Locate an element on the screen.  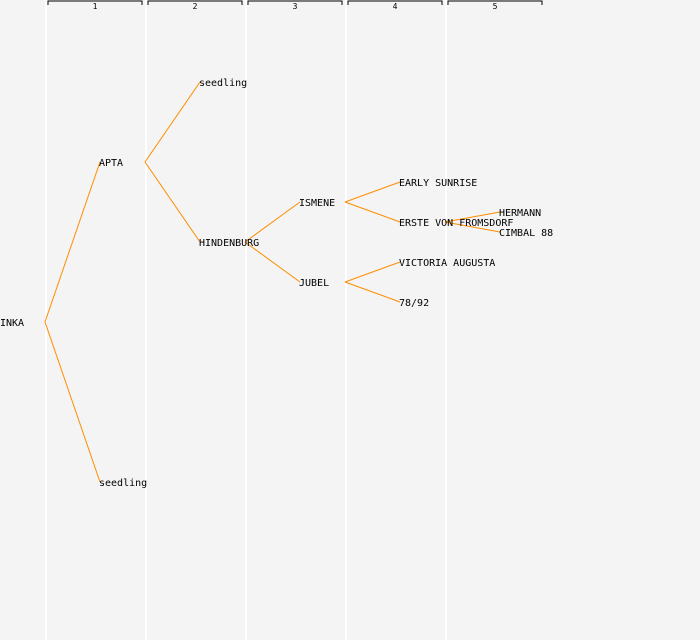
generation-headers: 1 2 3 4 5 is located at coordinates (295, 5).